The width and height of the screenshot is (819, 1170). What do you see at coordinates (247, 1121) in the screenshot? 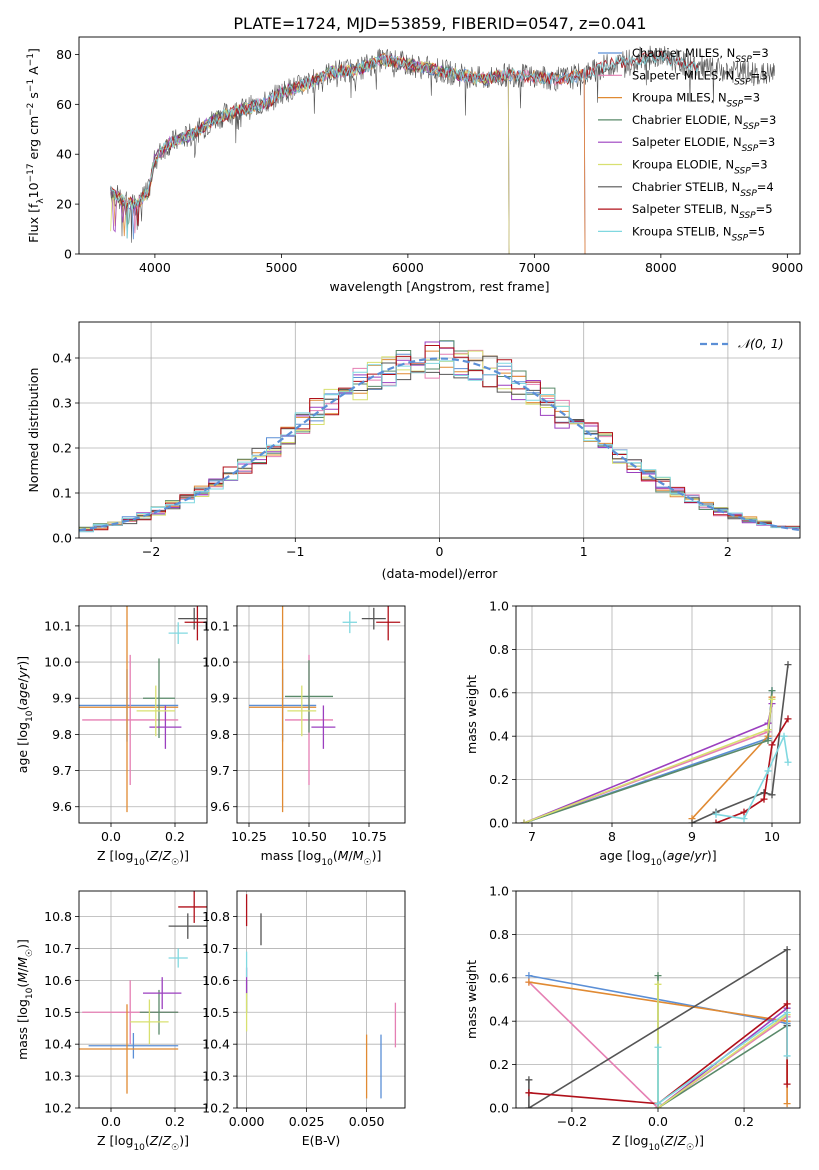
I see `x-tick-label: 0.000` at bounding box center [247, 1121].